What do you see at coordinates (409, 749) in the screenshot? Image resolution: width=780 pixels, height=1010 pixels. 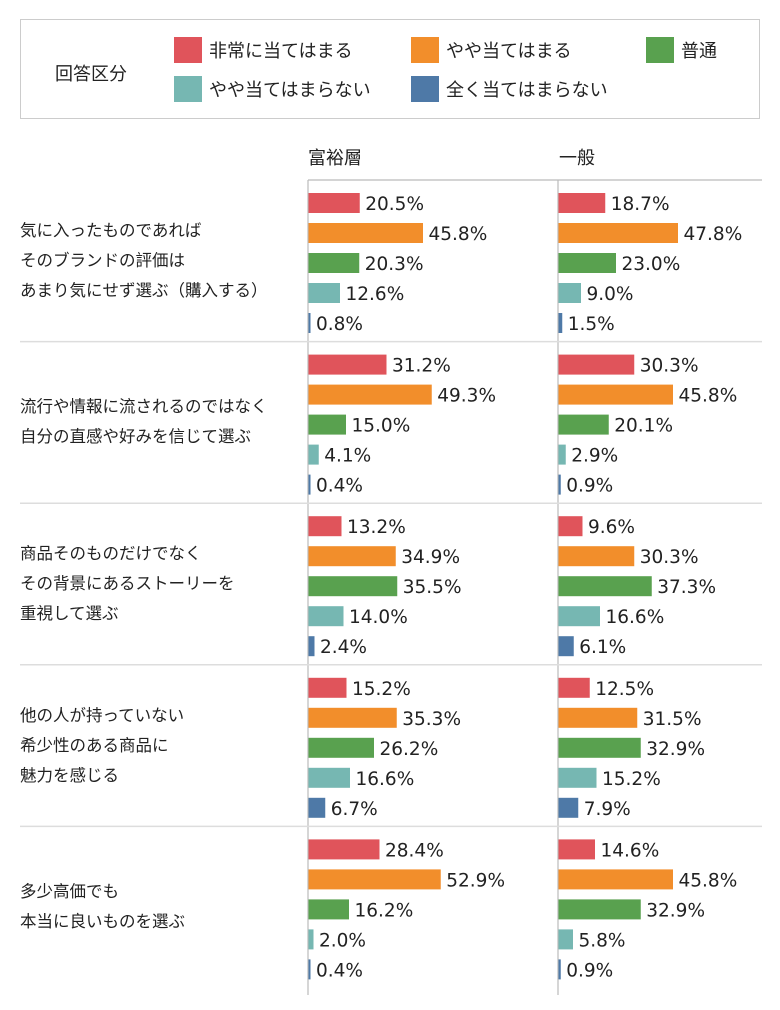 I see `data-label: 26.2%` at bounding box center [409, 749].